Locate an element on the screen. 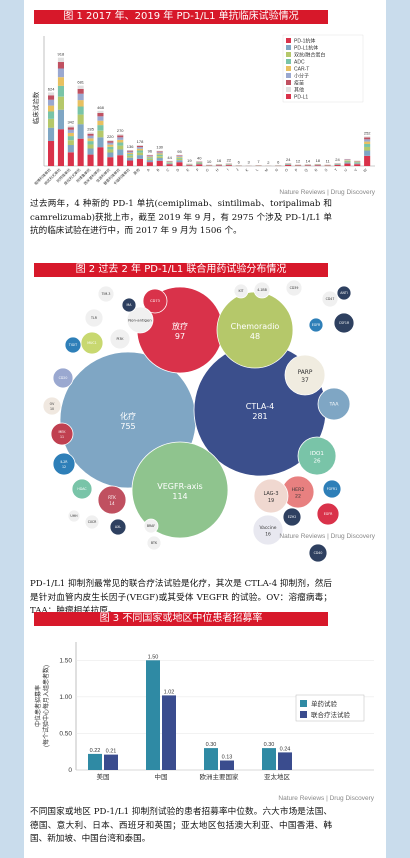  page-margin-right is located at coordinates (398, 429).